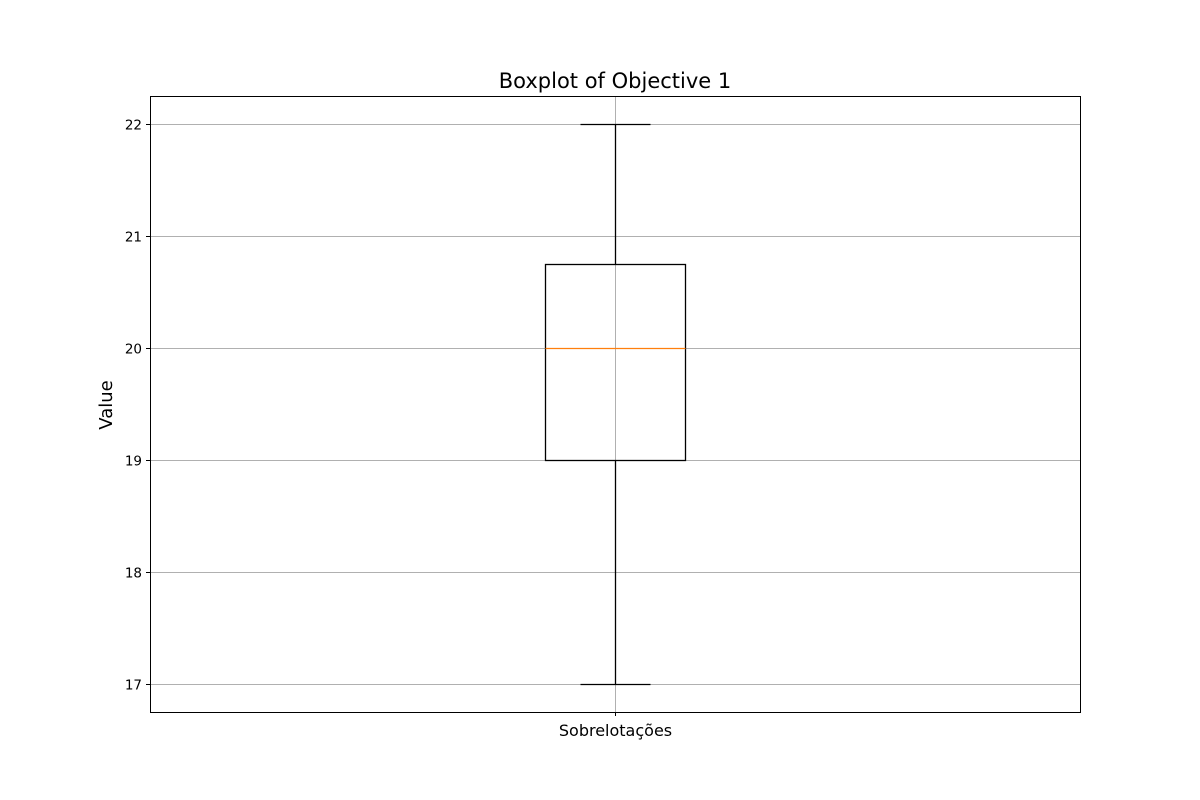 This screenshot has height=800, width=1200. I want to click on iqr-box, so click(615, 362).